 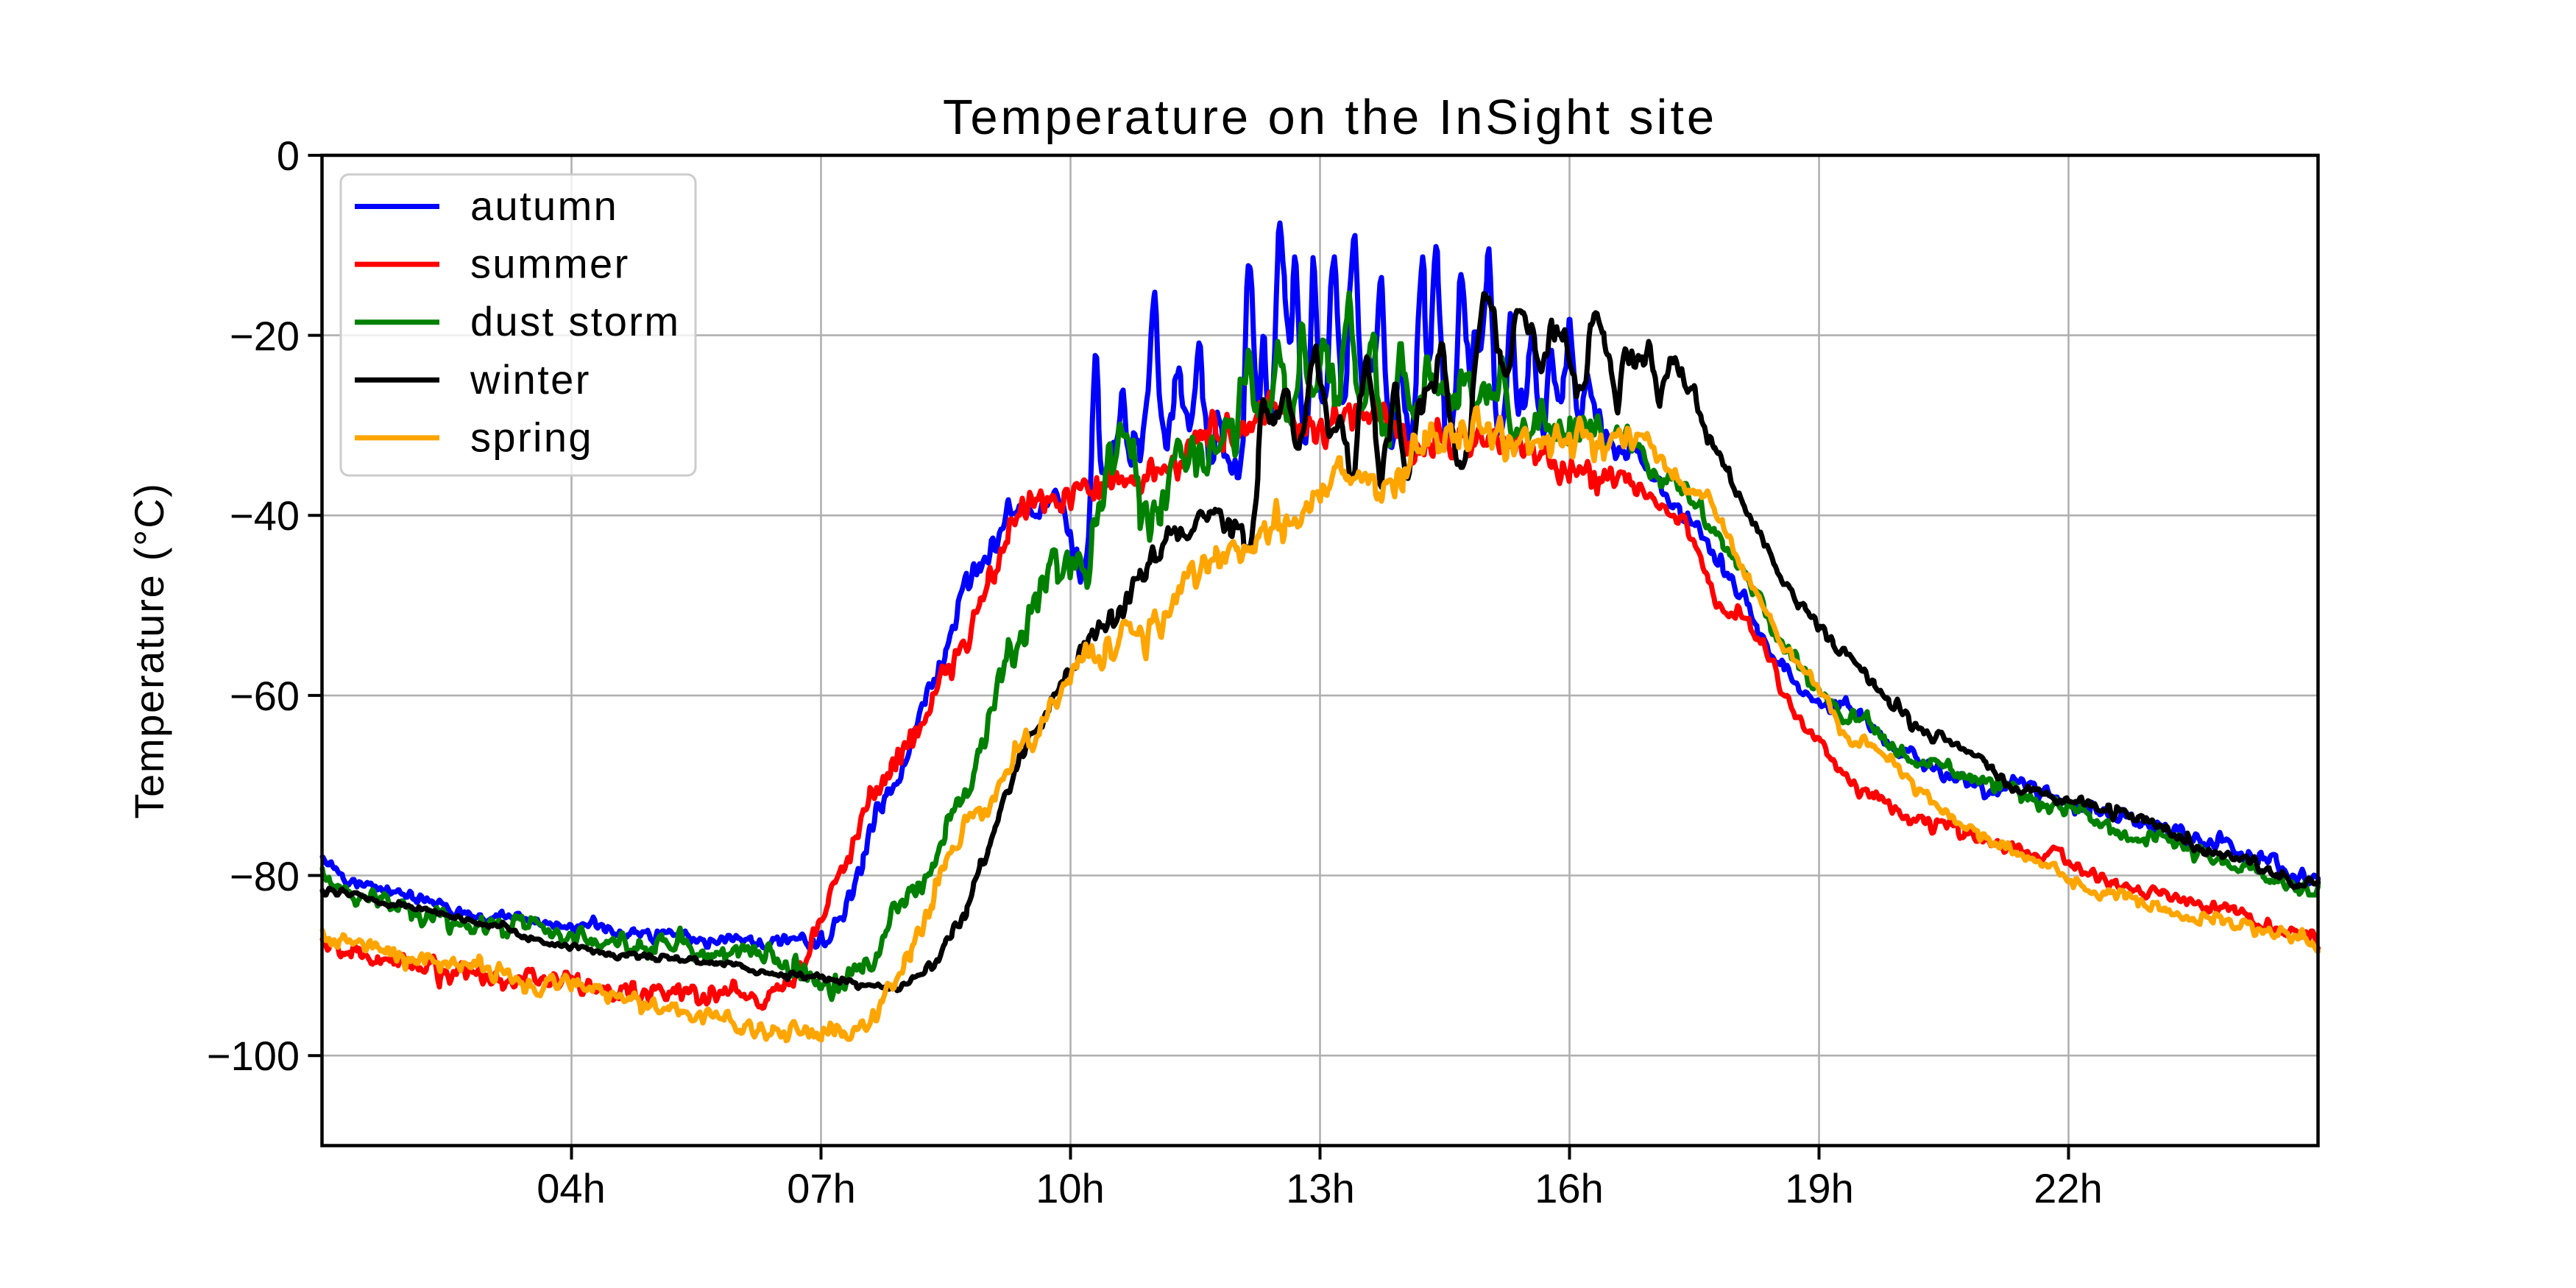 I want to click on svg-text: −80, so click(x=265, y=876).